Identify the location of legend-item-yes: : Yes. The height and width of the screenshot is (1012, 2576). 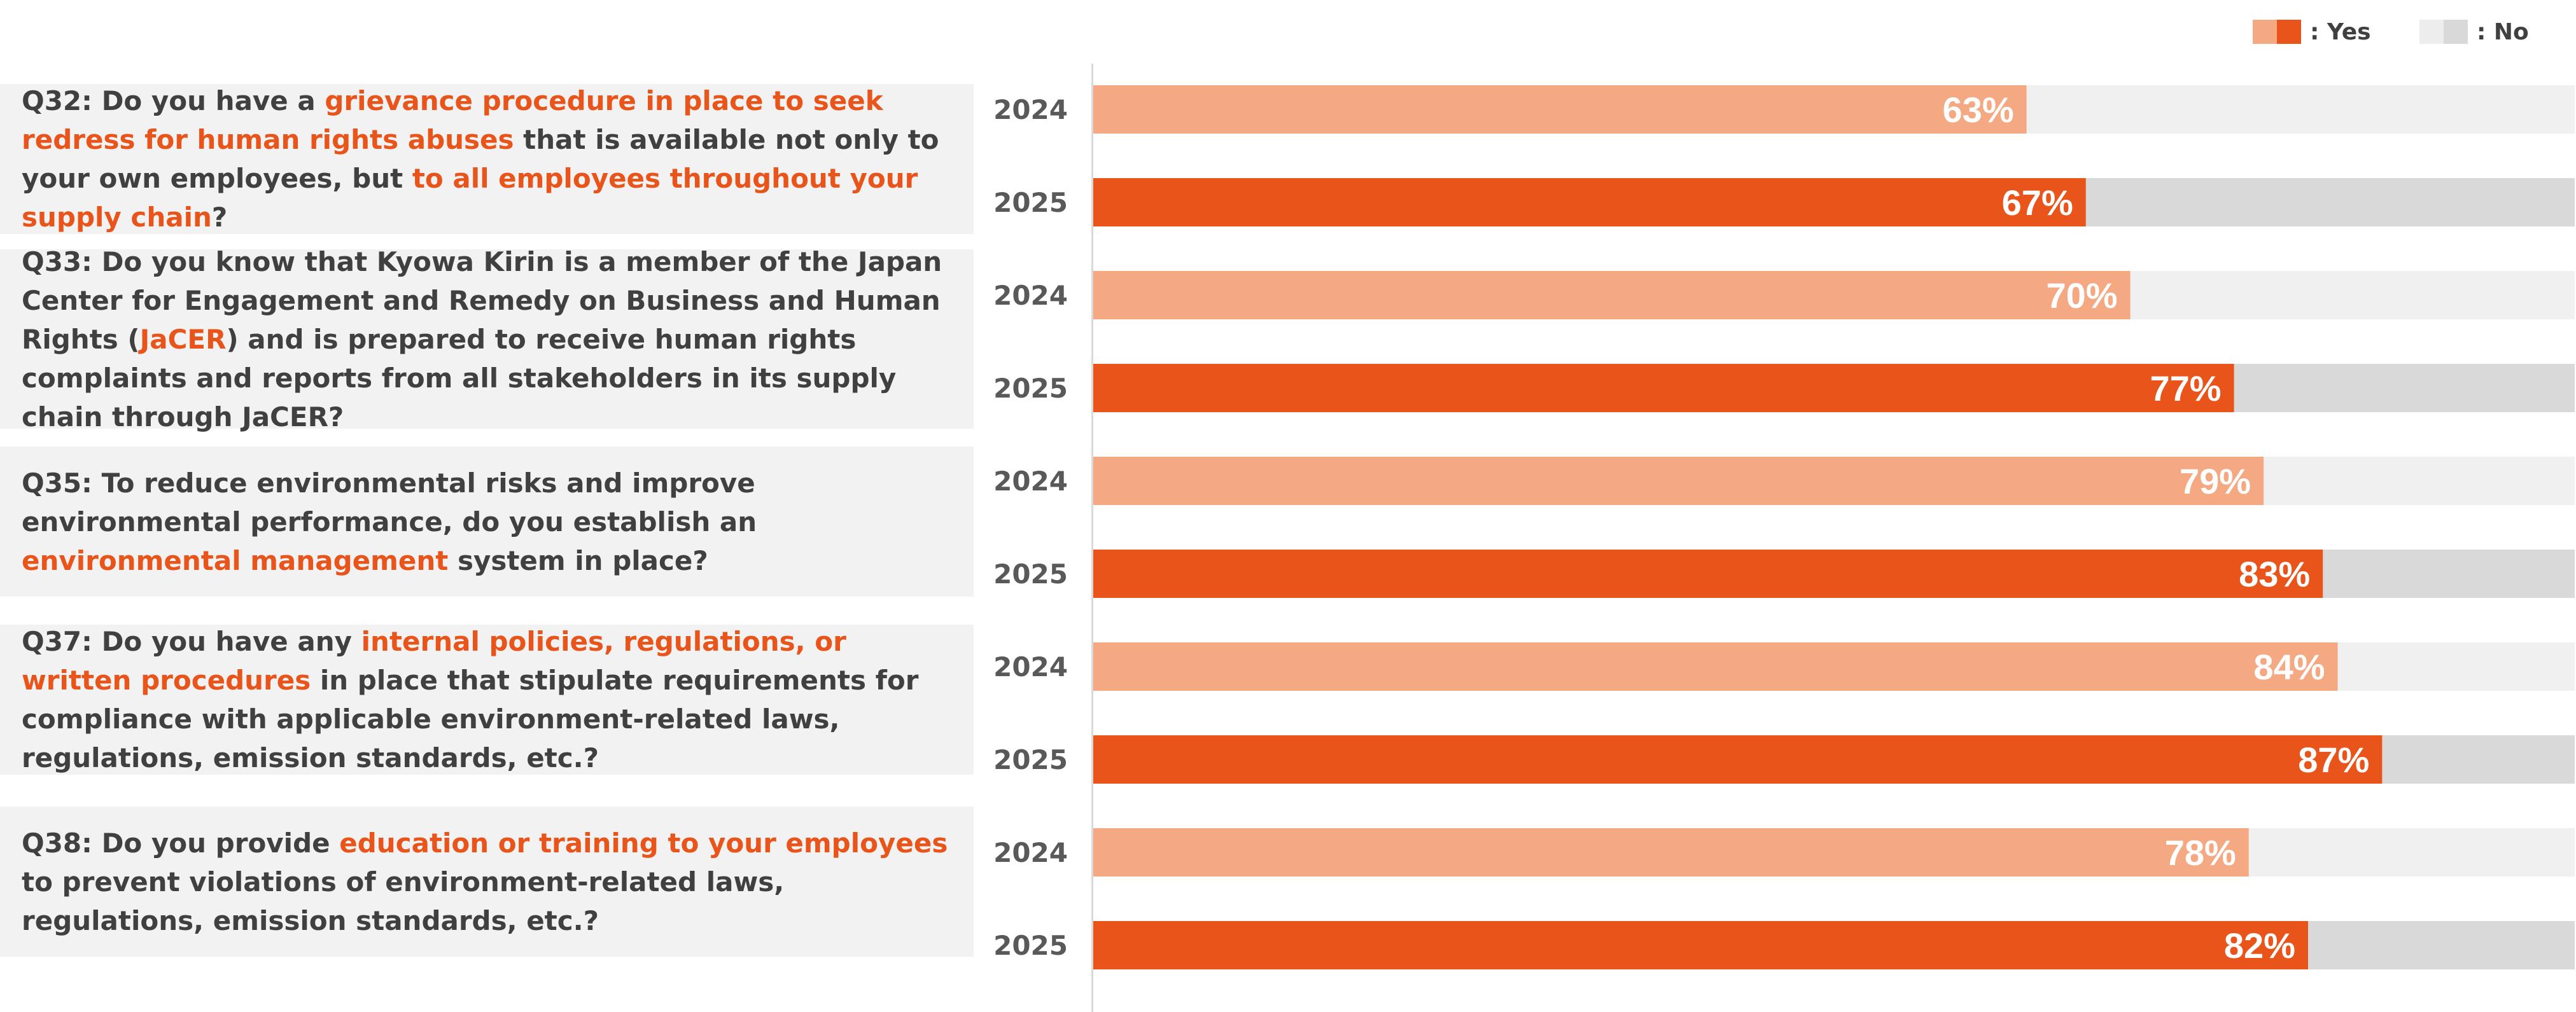
(2312, 31).